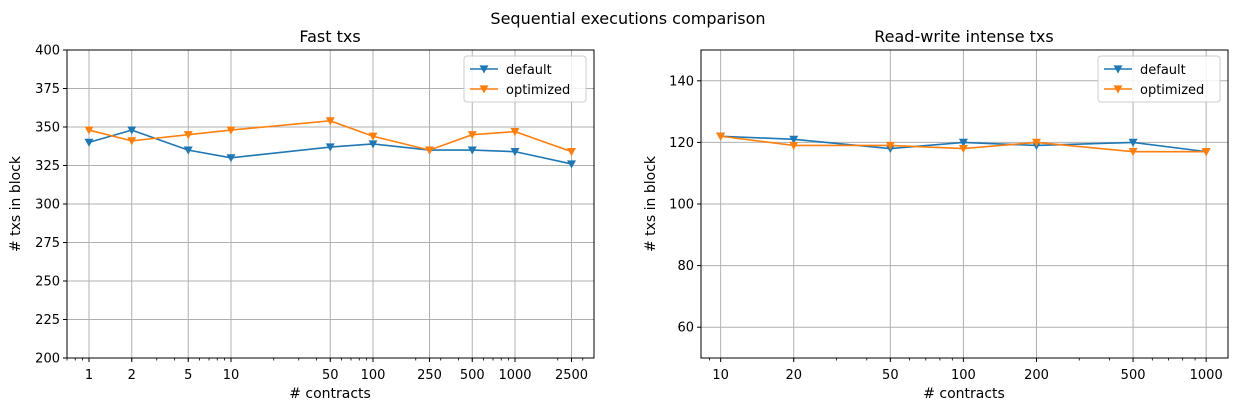 Image resolution: width=1238 pixels, height=411 pixels. I want to click on x-tick-label: 250, so click(429, 375).